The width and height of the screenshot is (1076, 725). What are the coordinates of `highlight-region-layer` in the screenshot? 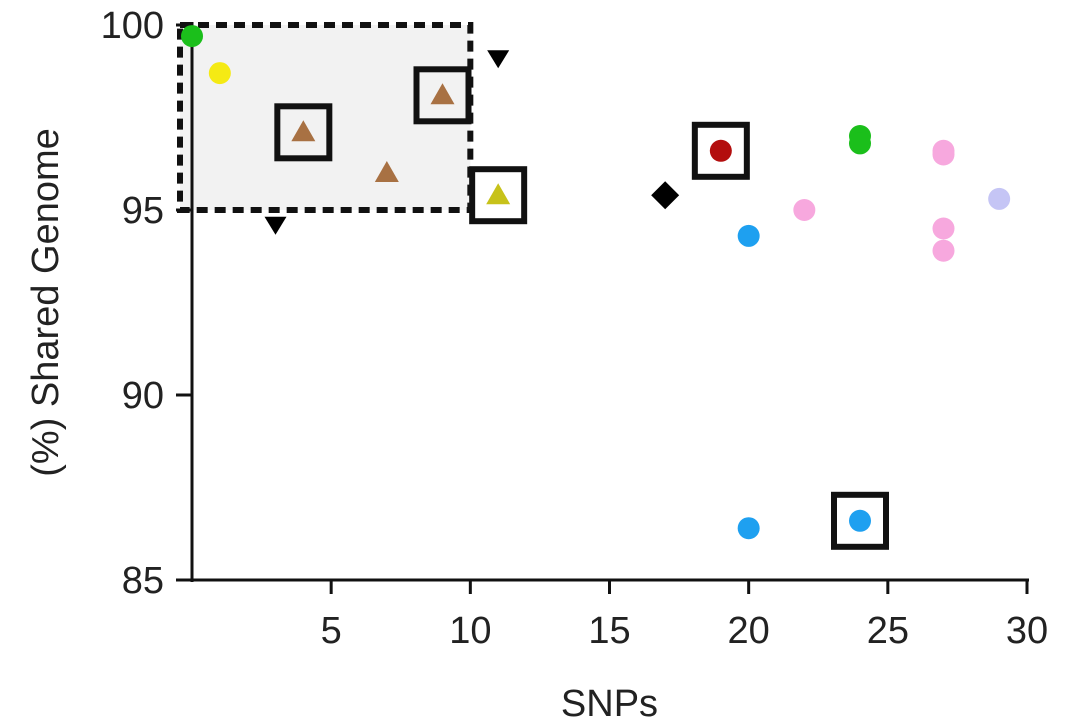 It's located at (325, 117).